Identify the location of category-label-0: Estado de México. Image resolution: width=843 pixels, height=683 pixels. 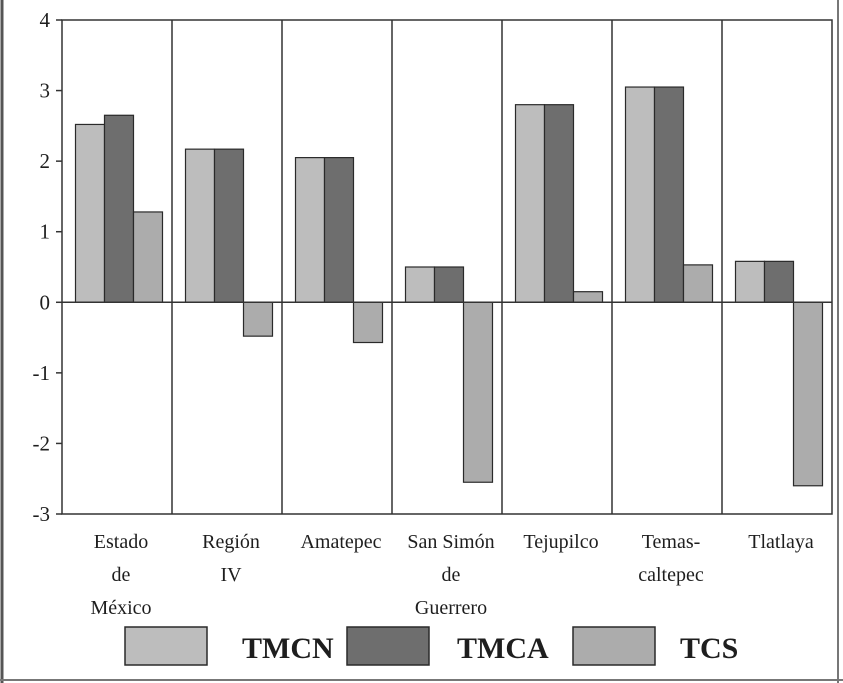
(120, 575).